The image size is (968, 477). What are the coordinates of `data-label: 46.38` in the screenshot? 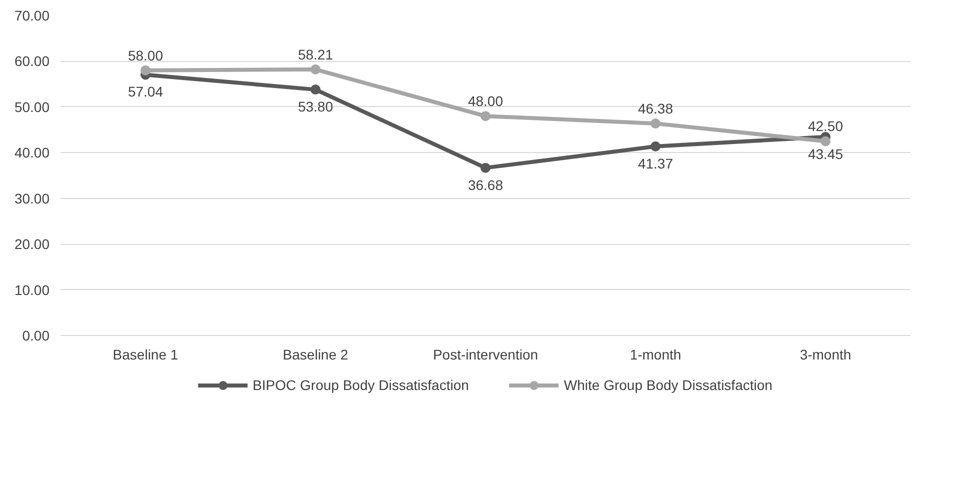 It's located at (656, 108).